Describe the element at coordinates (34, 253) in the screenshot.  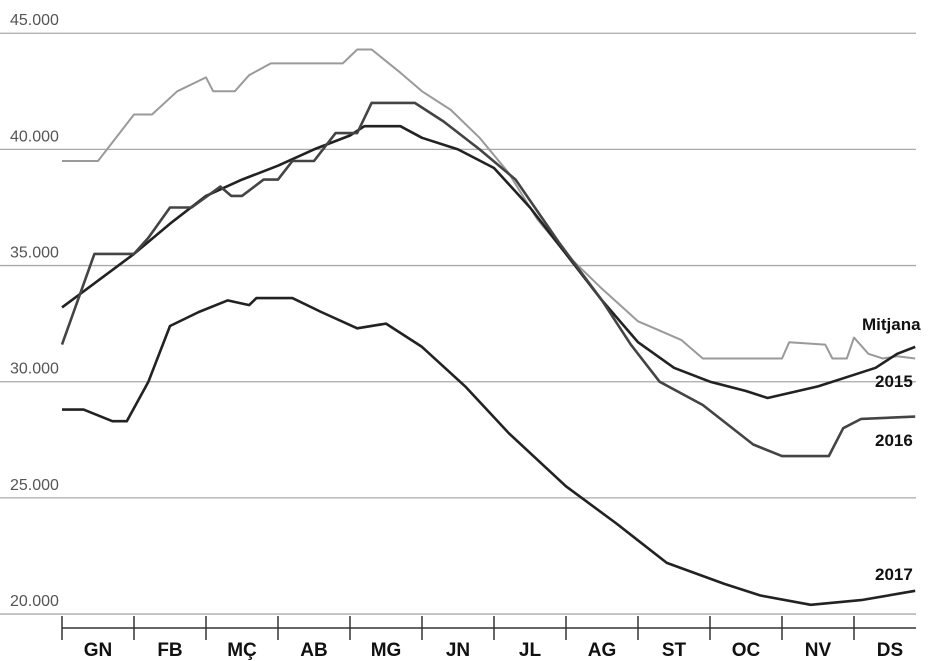
I see `y-tick-label: 35.000` at that location.